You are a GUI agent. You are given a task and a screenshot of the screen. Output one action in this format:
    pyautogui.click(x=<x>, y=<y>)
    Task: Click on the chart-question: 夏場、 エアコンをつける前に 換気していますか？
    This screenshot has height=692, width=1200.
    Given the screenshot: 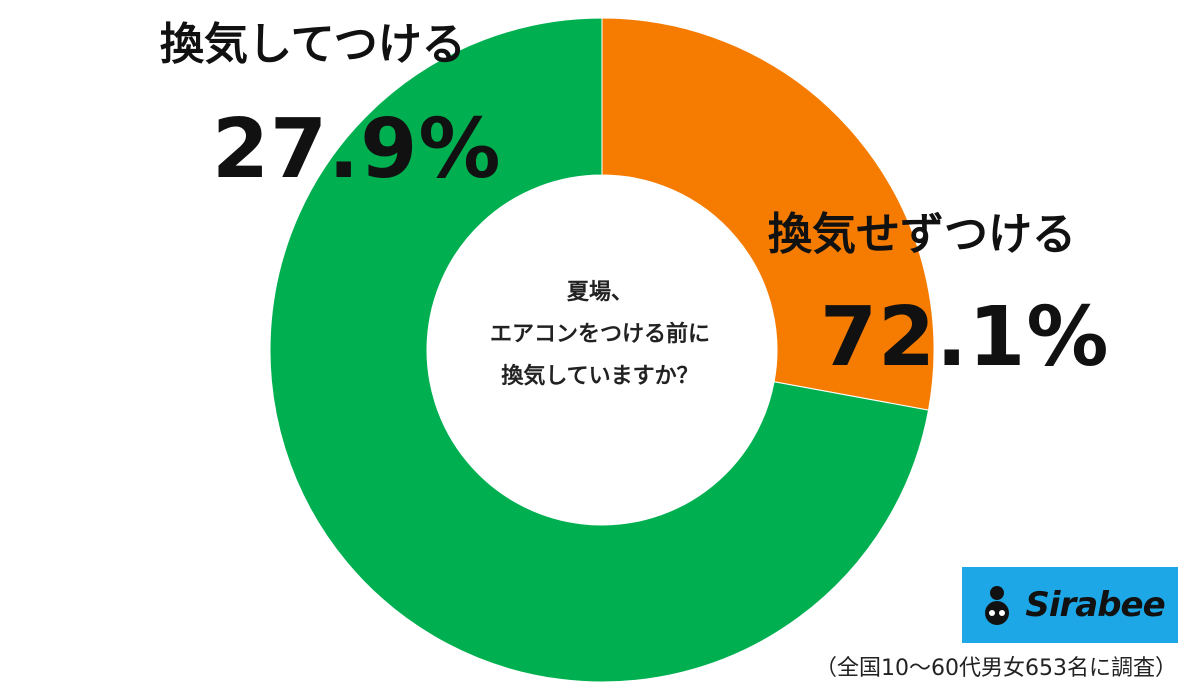 What is the action you would take?
    pyautogui.click(x=600, y=335)
    